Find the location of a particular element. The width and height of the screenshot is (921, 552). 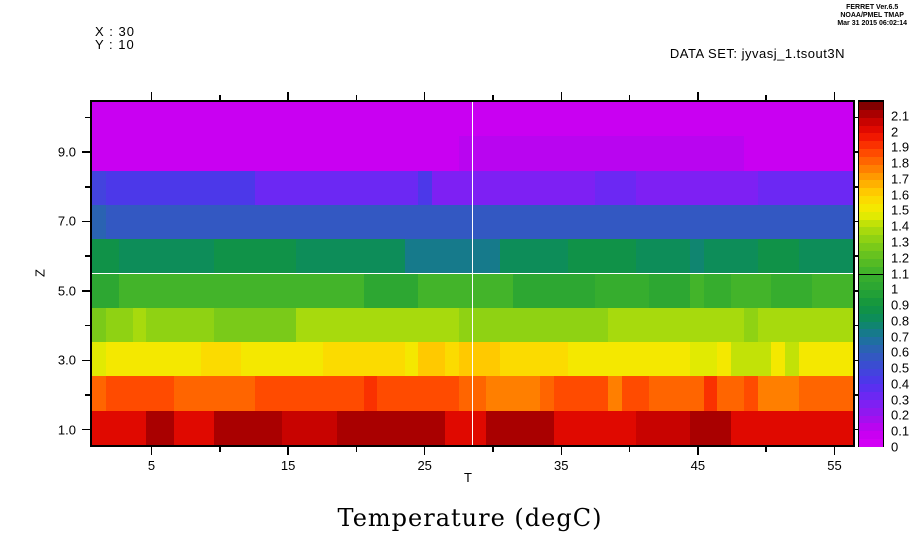

x-tick-label: 5 is located at coordinates (151, 465).